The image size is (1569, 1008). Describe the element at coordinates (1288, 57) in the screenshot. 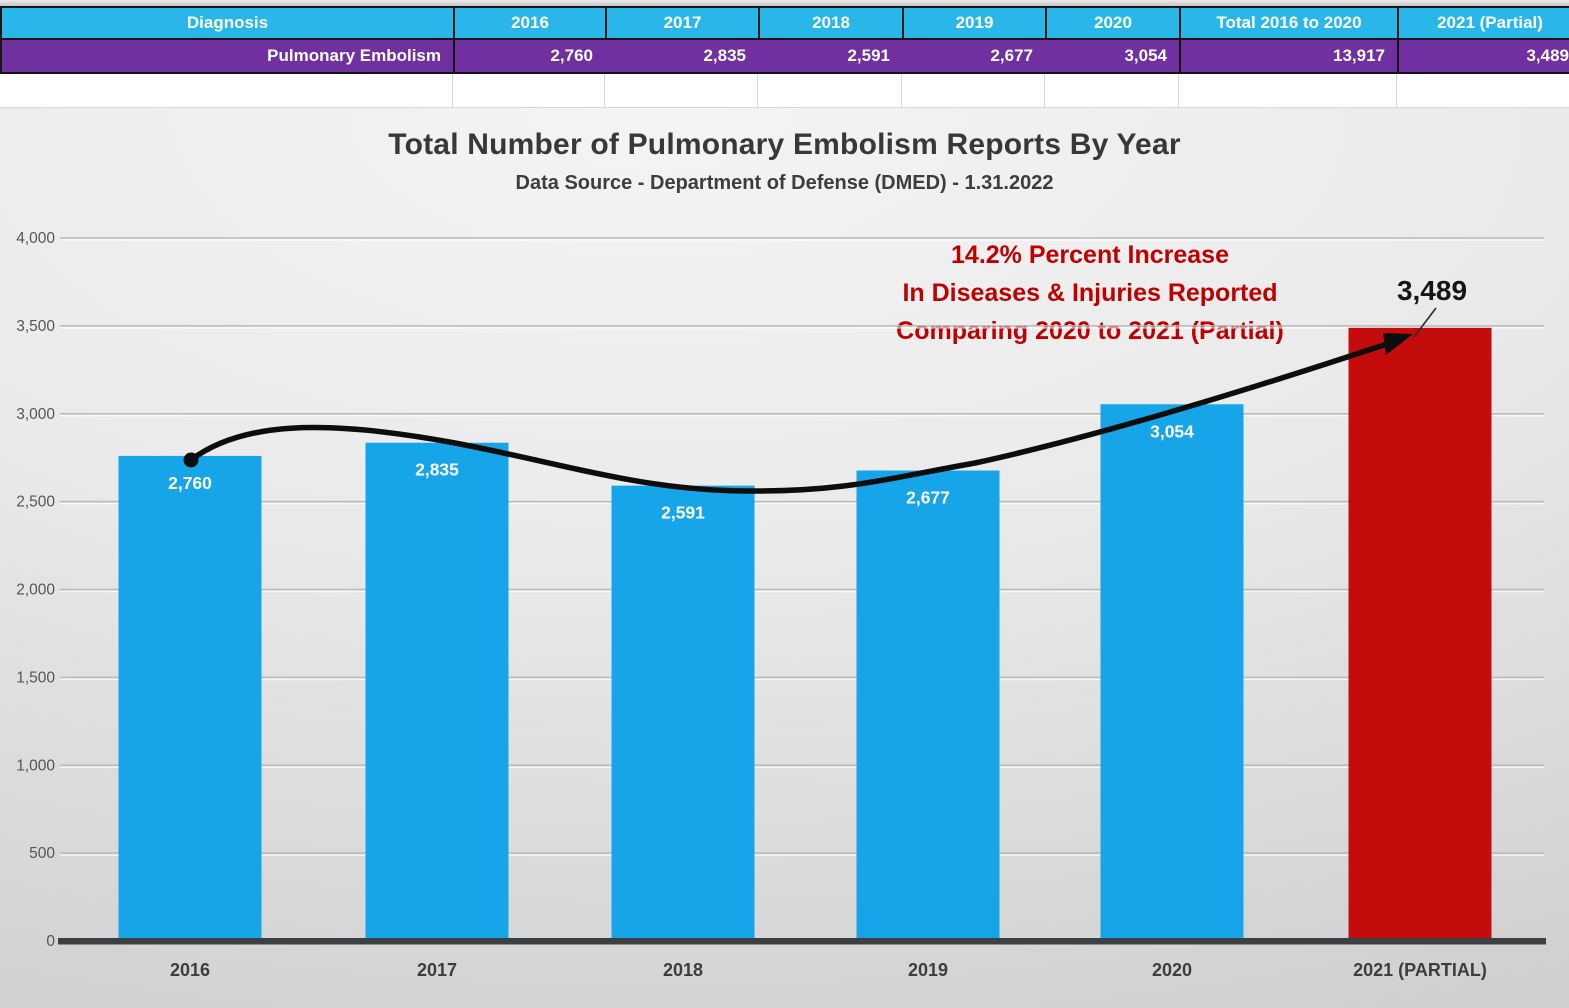

I see `cell-total: 13,917` at that location.